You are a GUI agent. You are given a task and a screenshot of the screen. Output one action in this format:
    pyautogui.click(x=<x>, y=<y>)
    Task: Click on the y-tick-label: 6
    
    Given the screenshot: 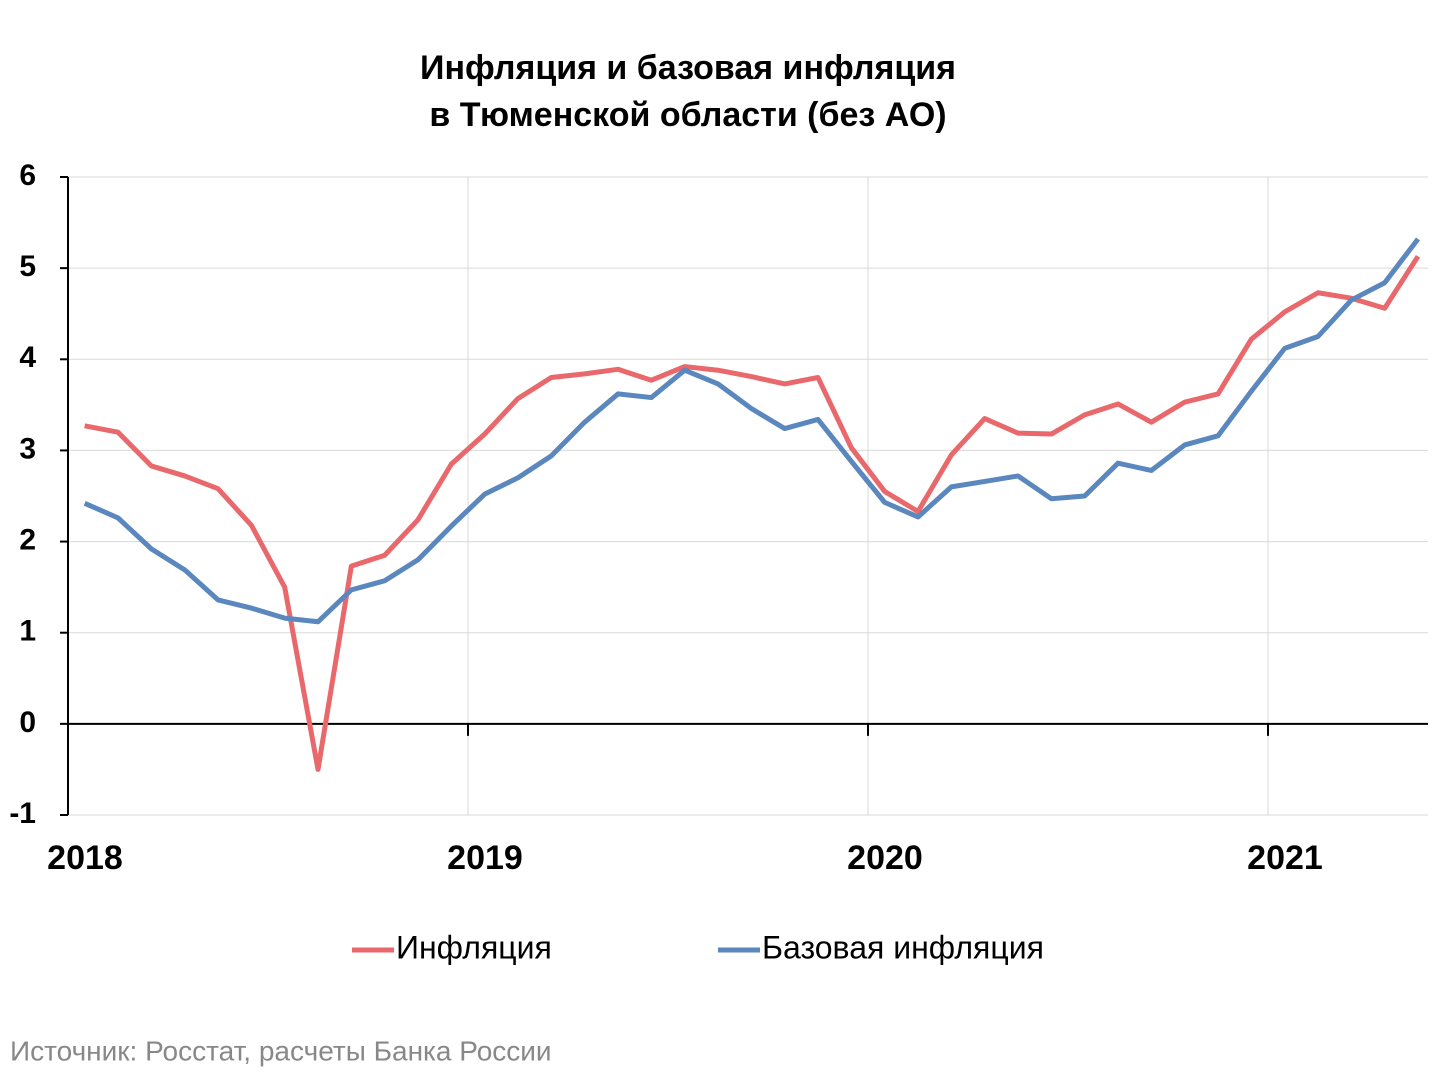 What is the action you would take?
    pyautogui.click(x=27, y=175)
    